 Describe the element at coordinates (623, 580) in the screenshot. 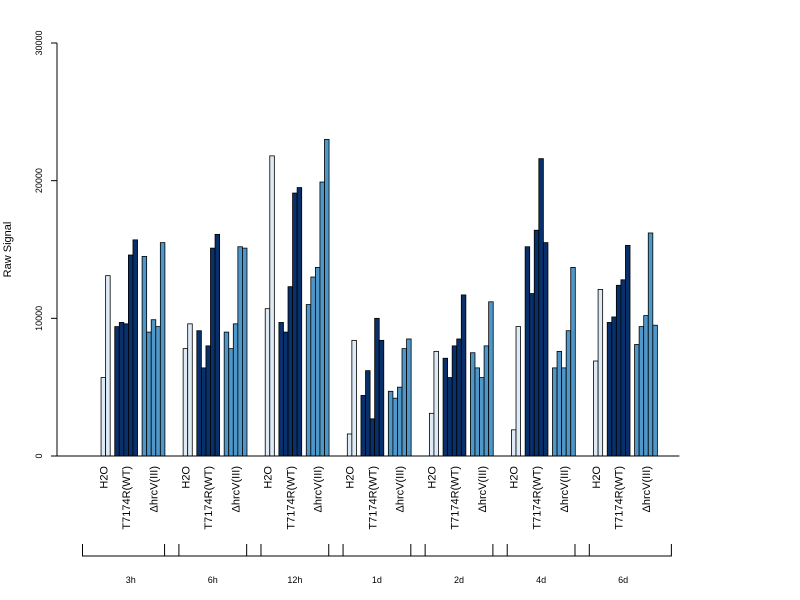

I see `timepoint-label: 6d` at that location.